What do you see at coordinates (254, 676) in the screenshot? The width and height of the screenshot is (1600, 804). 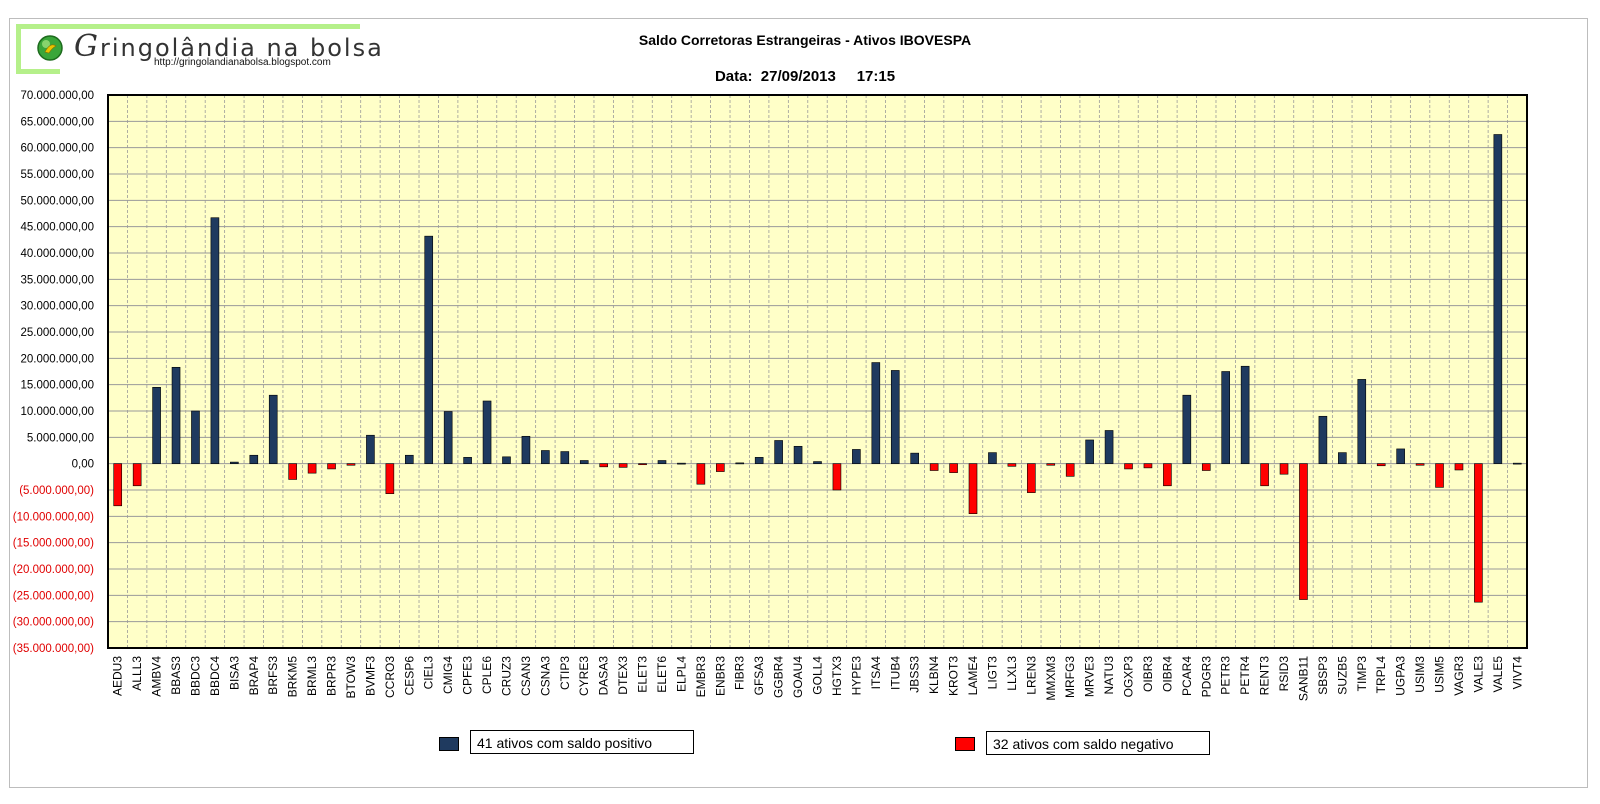 I see `x-tick-label: BRAP4` at bounding box center [254, 676].